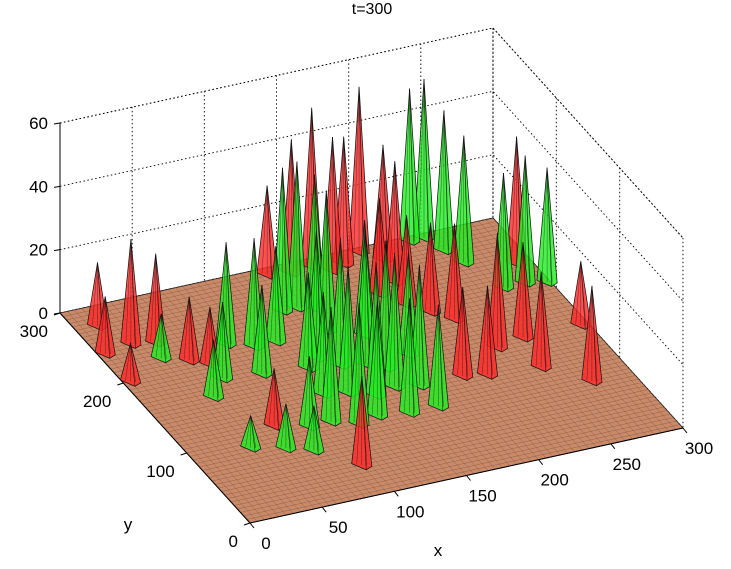 The image size is (731, 569). What do you see at coordinates (554, 480) in the screenshot?
I see `x-tick-label: 200` at bounding box center [554, 480].